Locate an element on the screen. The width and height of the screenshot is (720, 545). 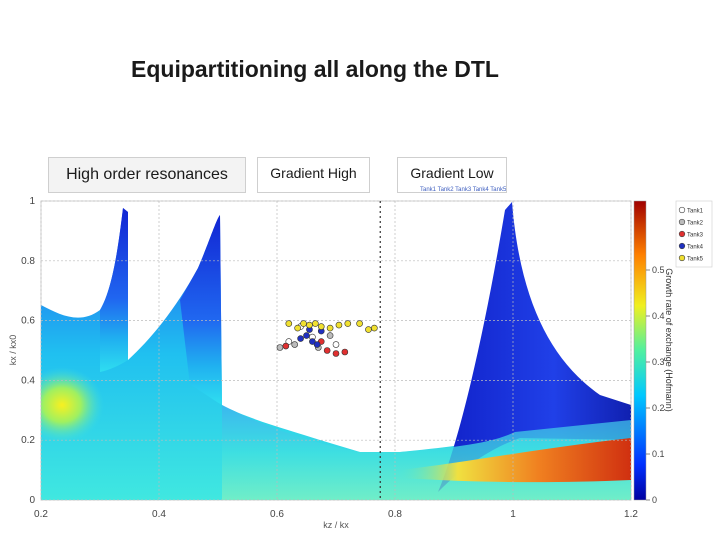
y-axis-ticks: 0 0.2 0.4 0.6 0.8 1 is located at coordinates (28, 351).